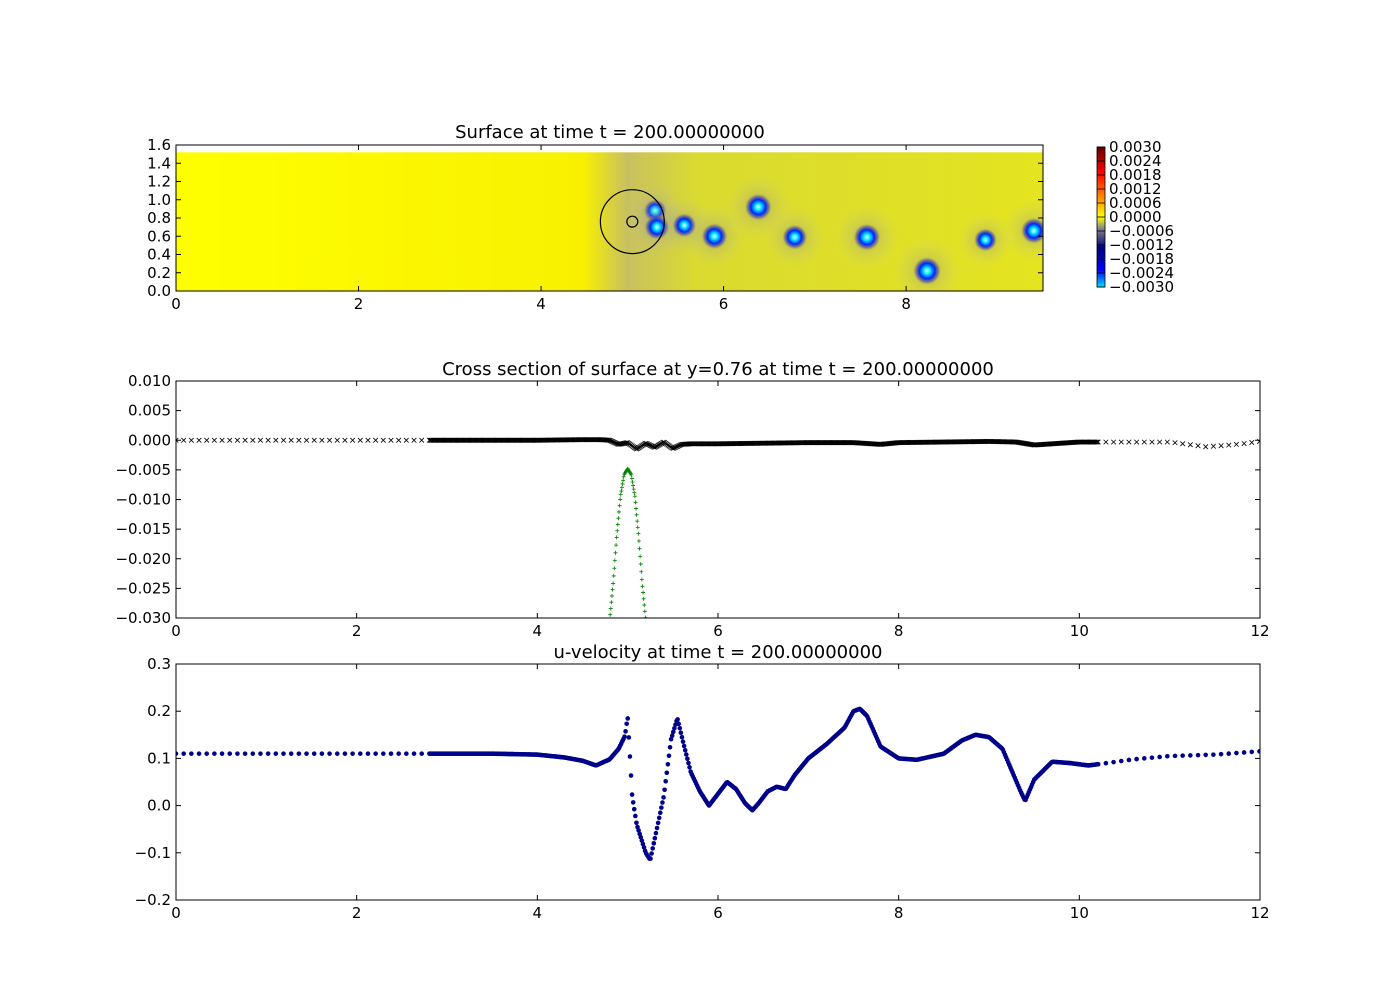 The height and width of the screenshot is (1000, 1400). I want to click on colorbar-tick-label: −0.0024, so click(1141, 273).